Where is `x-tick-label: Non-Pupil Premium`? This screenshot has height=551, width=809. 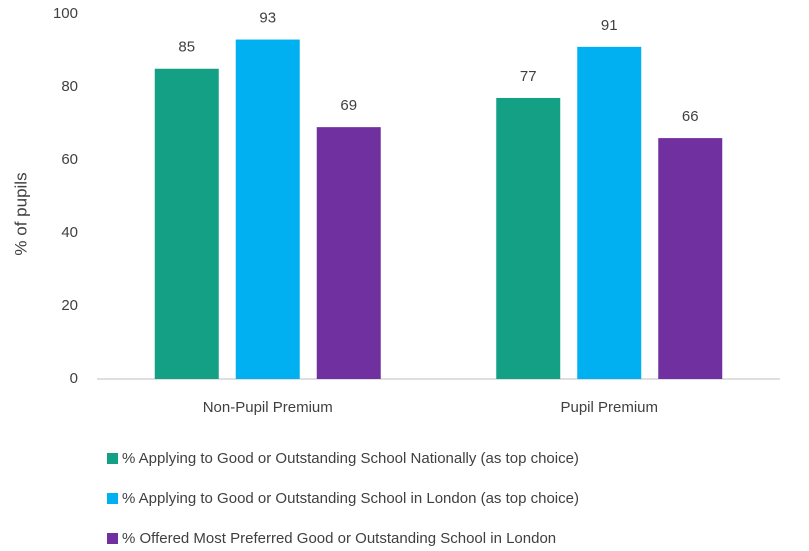
x-tick-label: Non-Pupil Premium is located at coordinates (268, 407).